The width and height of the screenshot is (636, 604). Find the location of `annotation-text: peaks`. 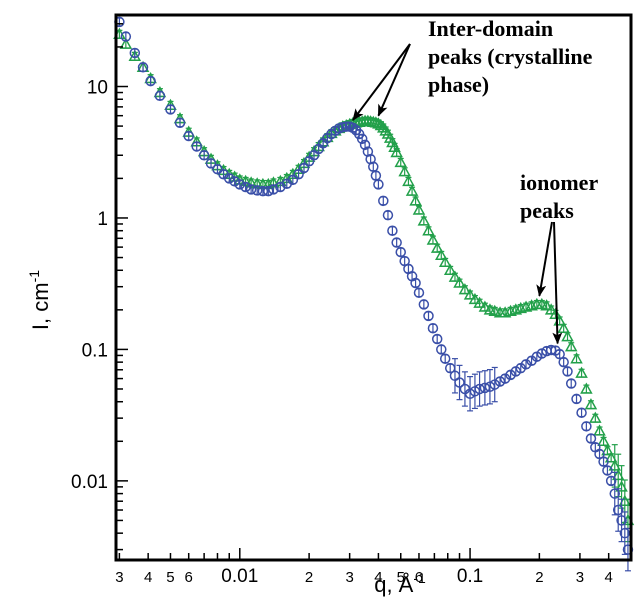

annotation-text: peaks is located at coordinates (547, 210).